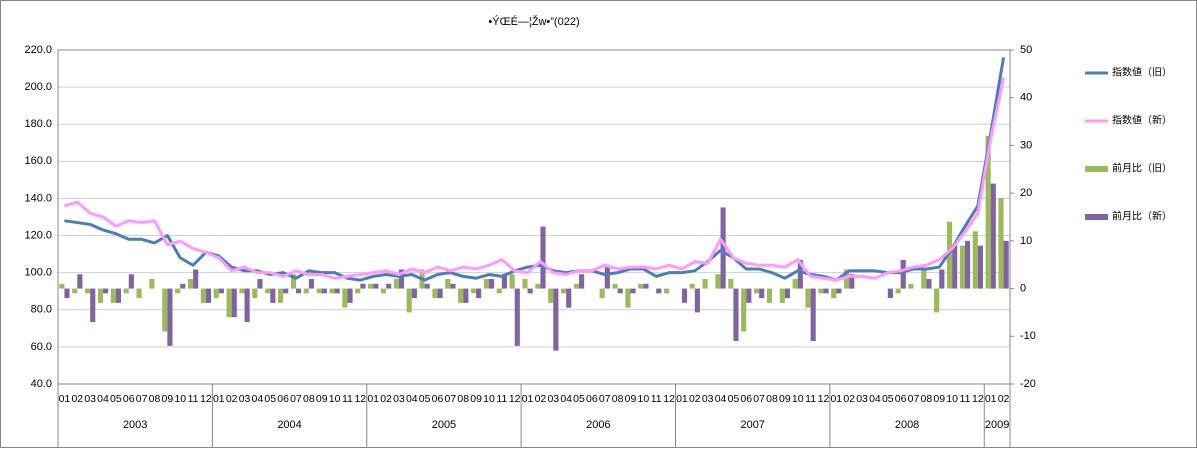  What do you see at coordinates (41, 384) in the screenshot?
I see `y-tick-label: 40.0` at bounding box center [41, 384].